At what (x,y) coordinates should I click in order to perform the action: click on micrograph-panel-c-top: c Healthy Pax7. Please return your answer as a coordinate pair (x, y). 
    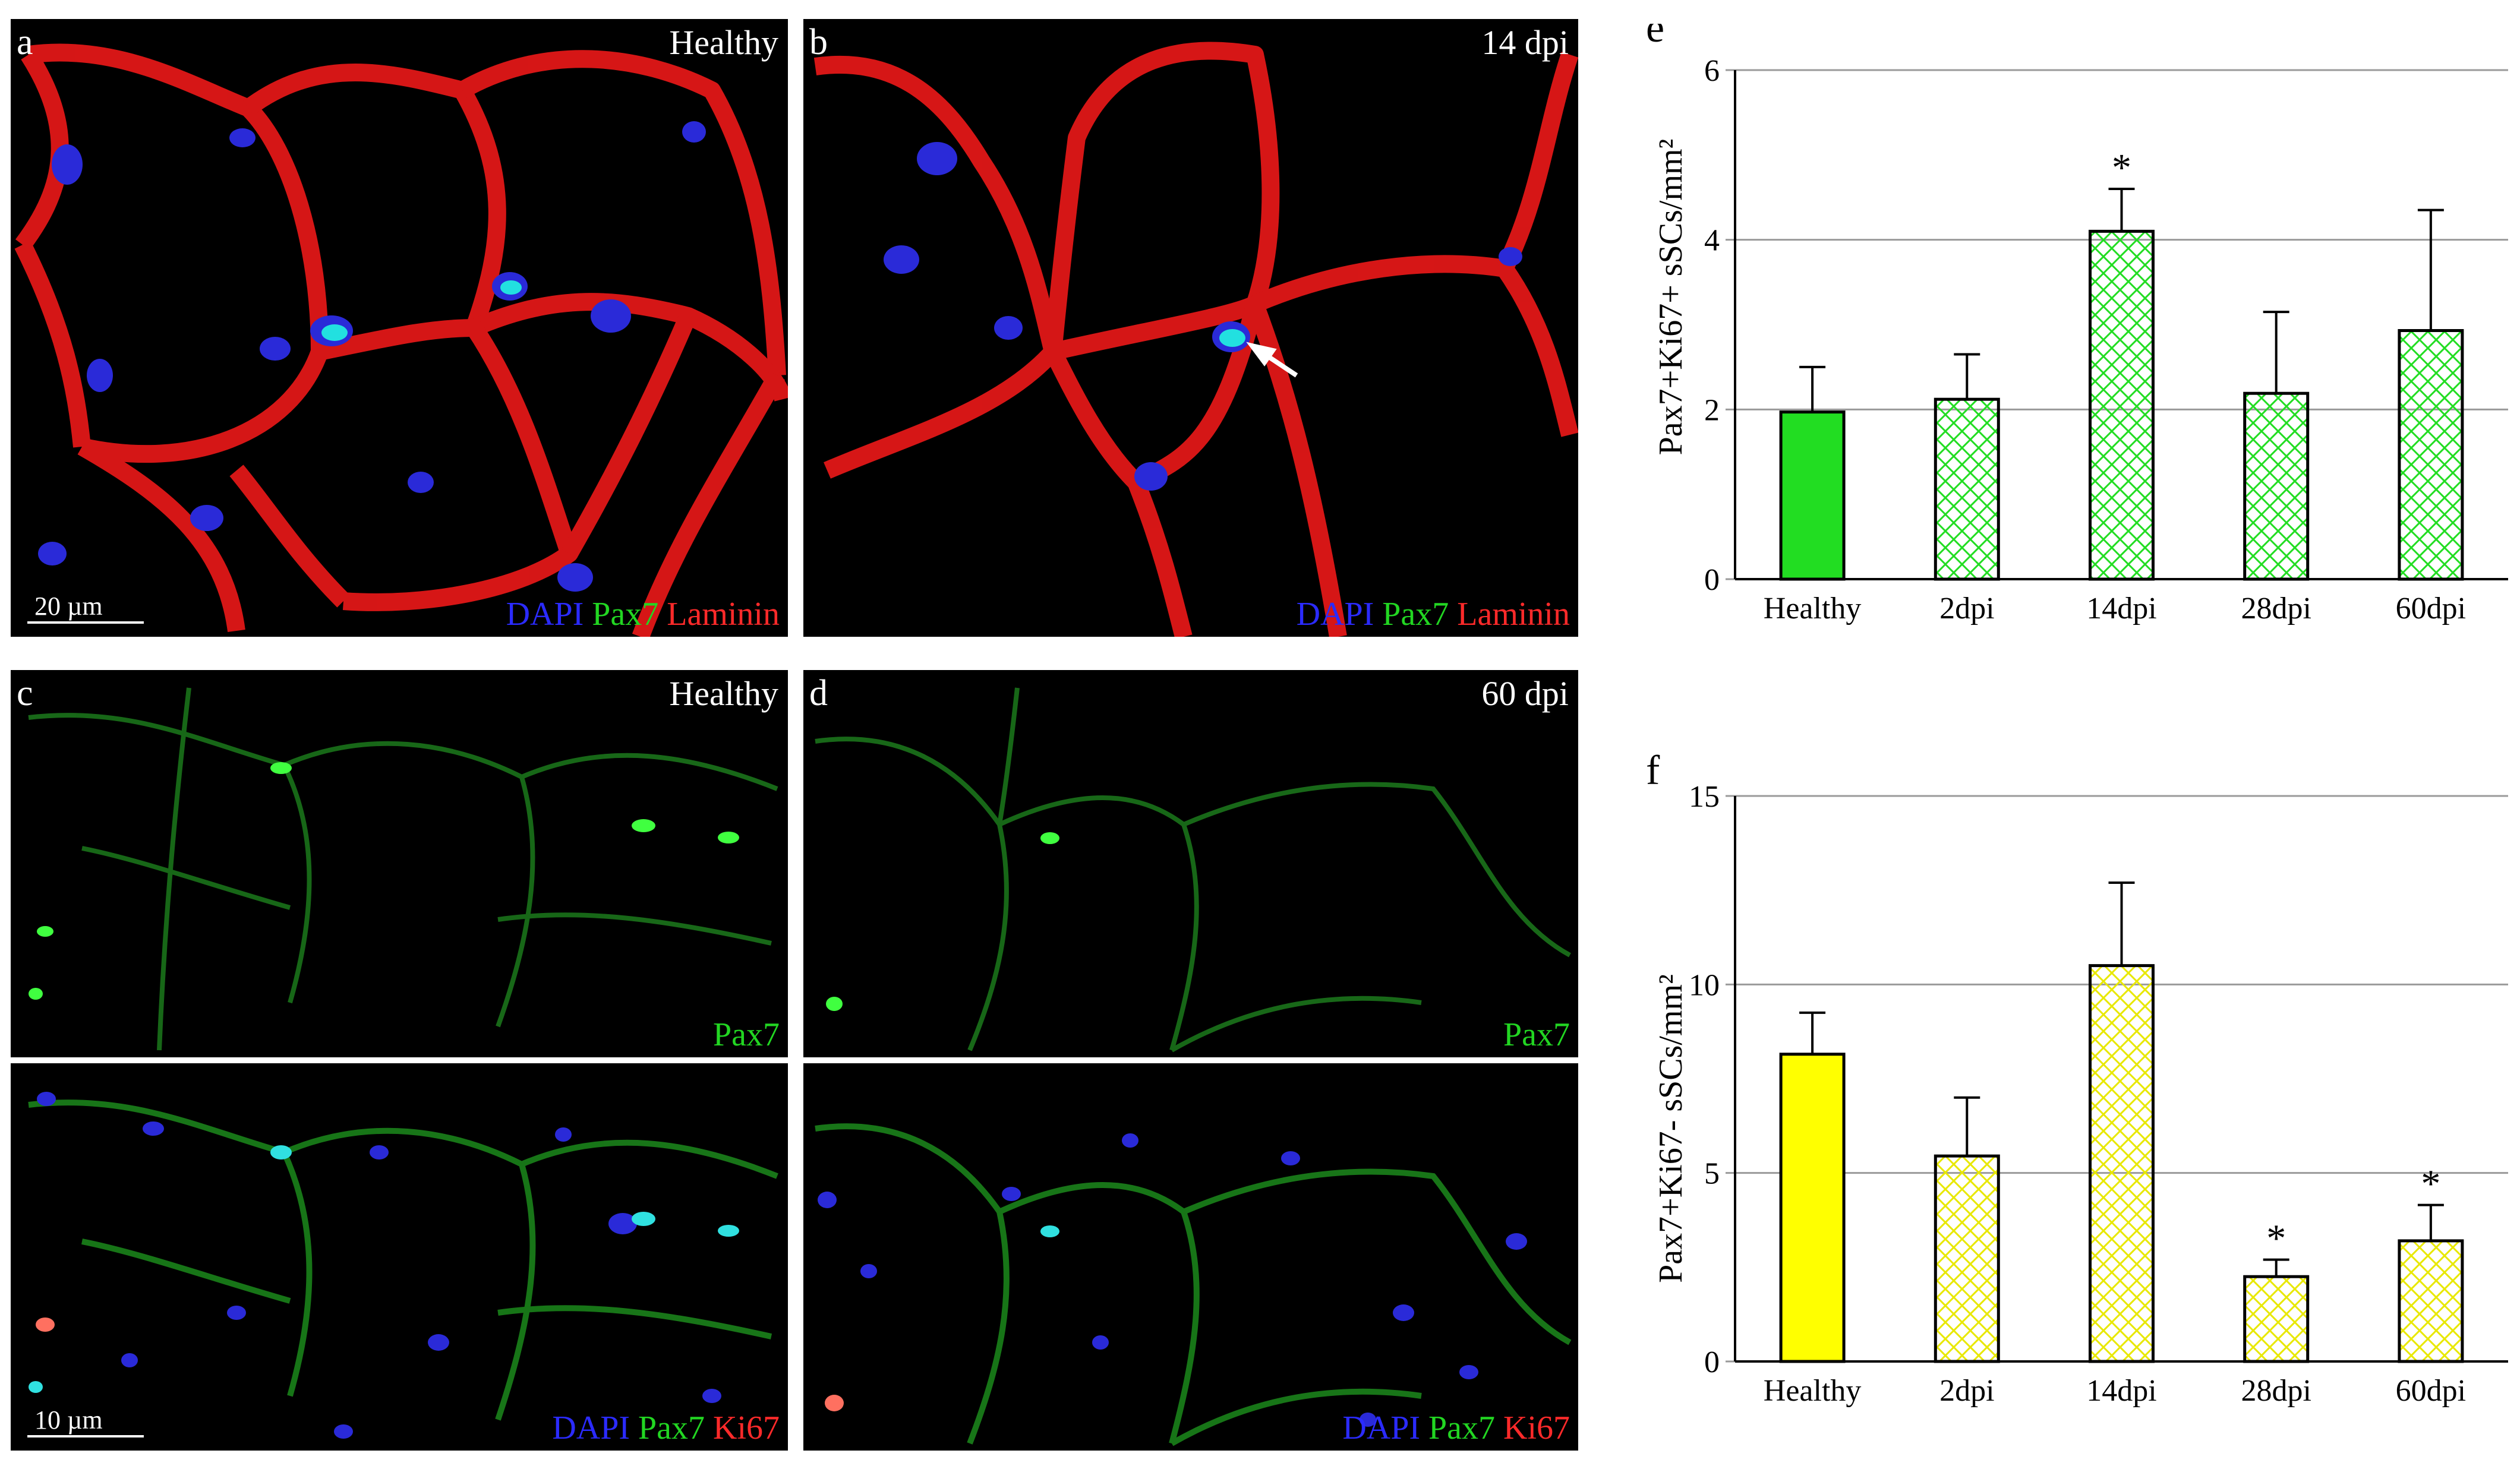
    Looking at the image, I should click on (399, 863).